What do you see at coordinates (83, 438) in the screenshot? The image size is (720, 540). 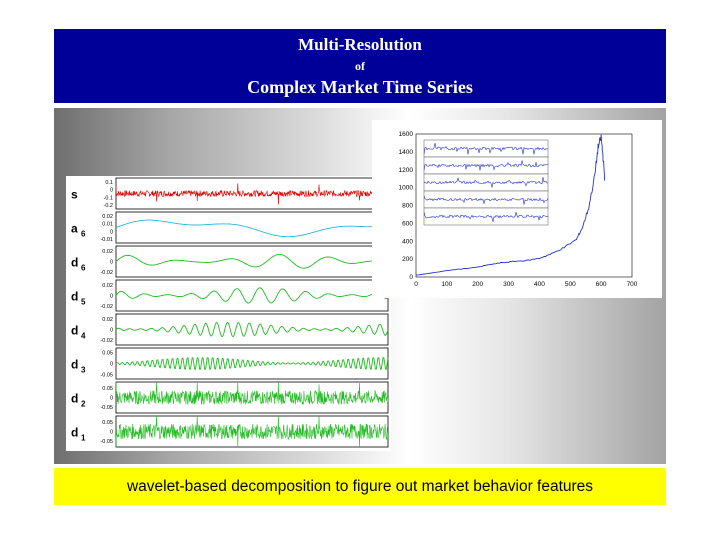 I see `panel-label-subscript: 1` at bounding box center [83, 438].